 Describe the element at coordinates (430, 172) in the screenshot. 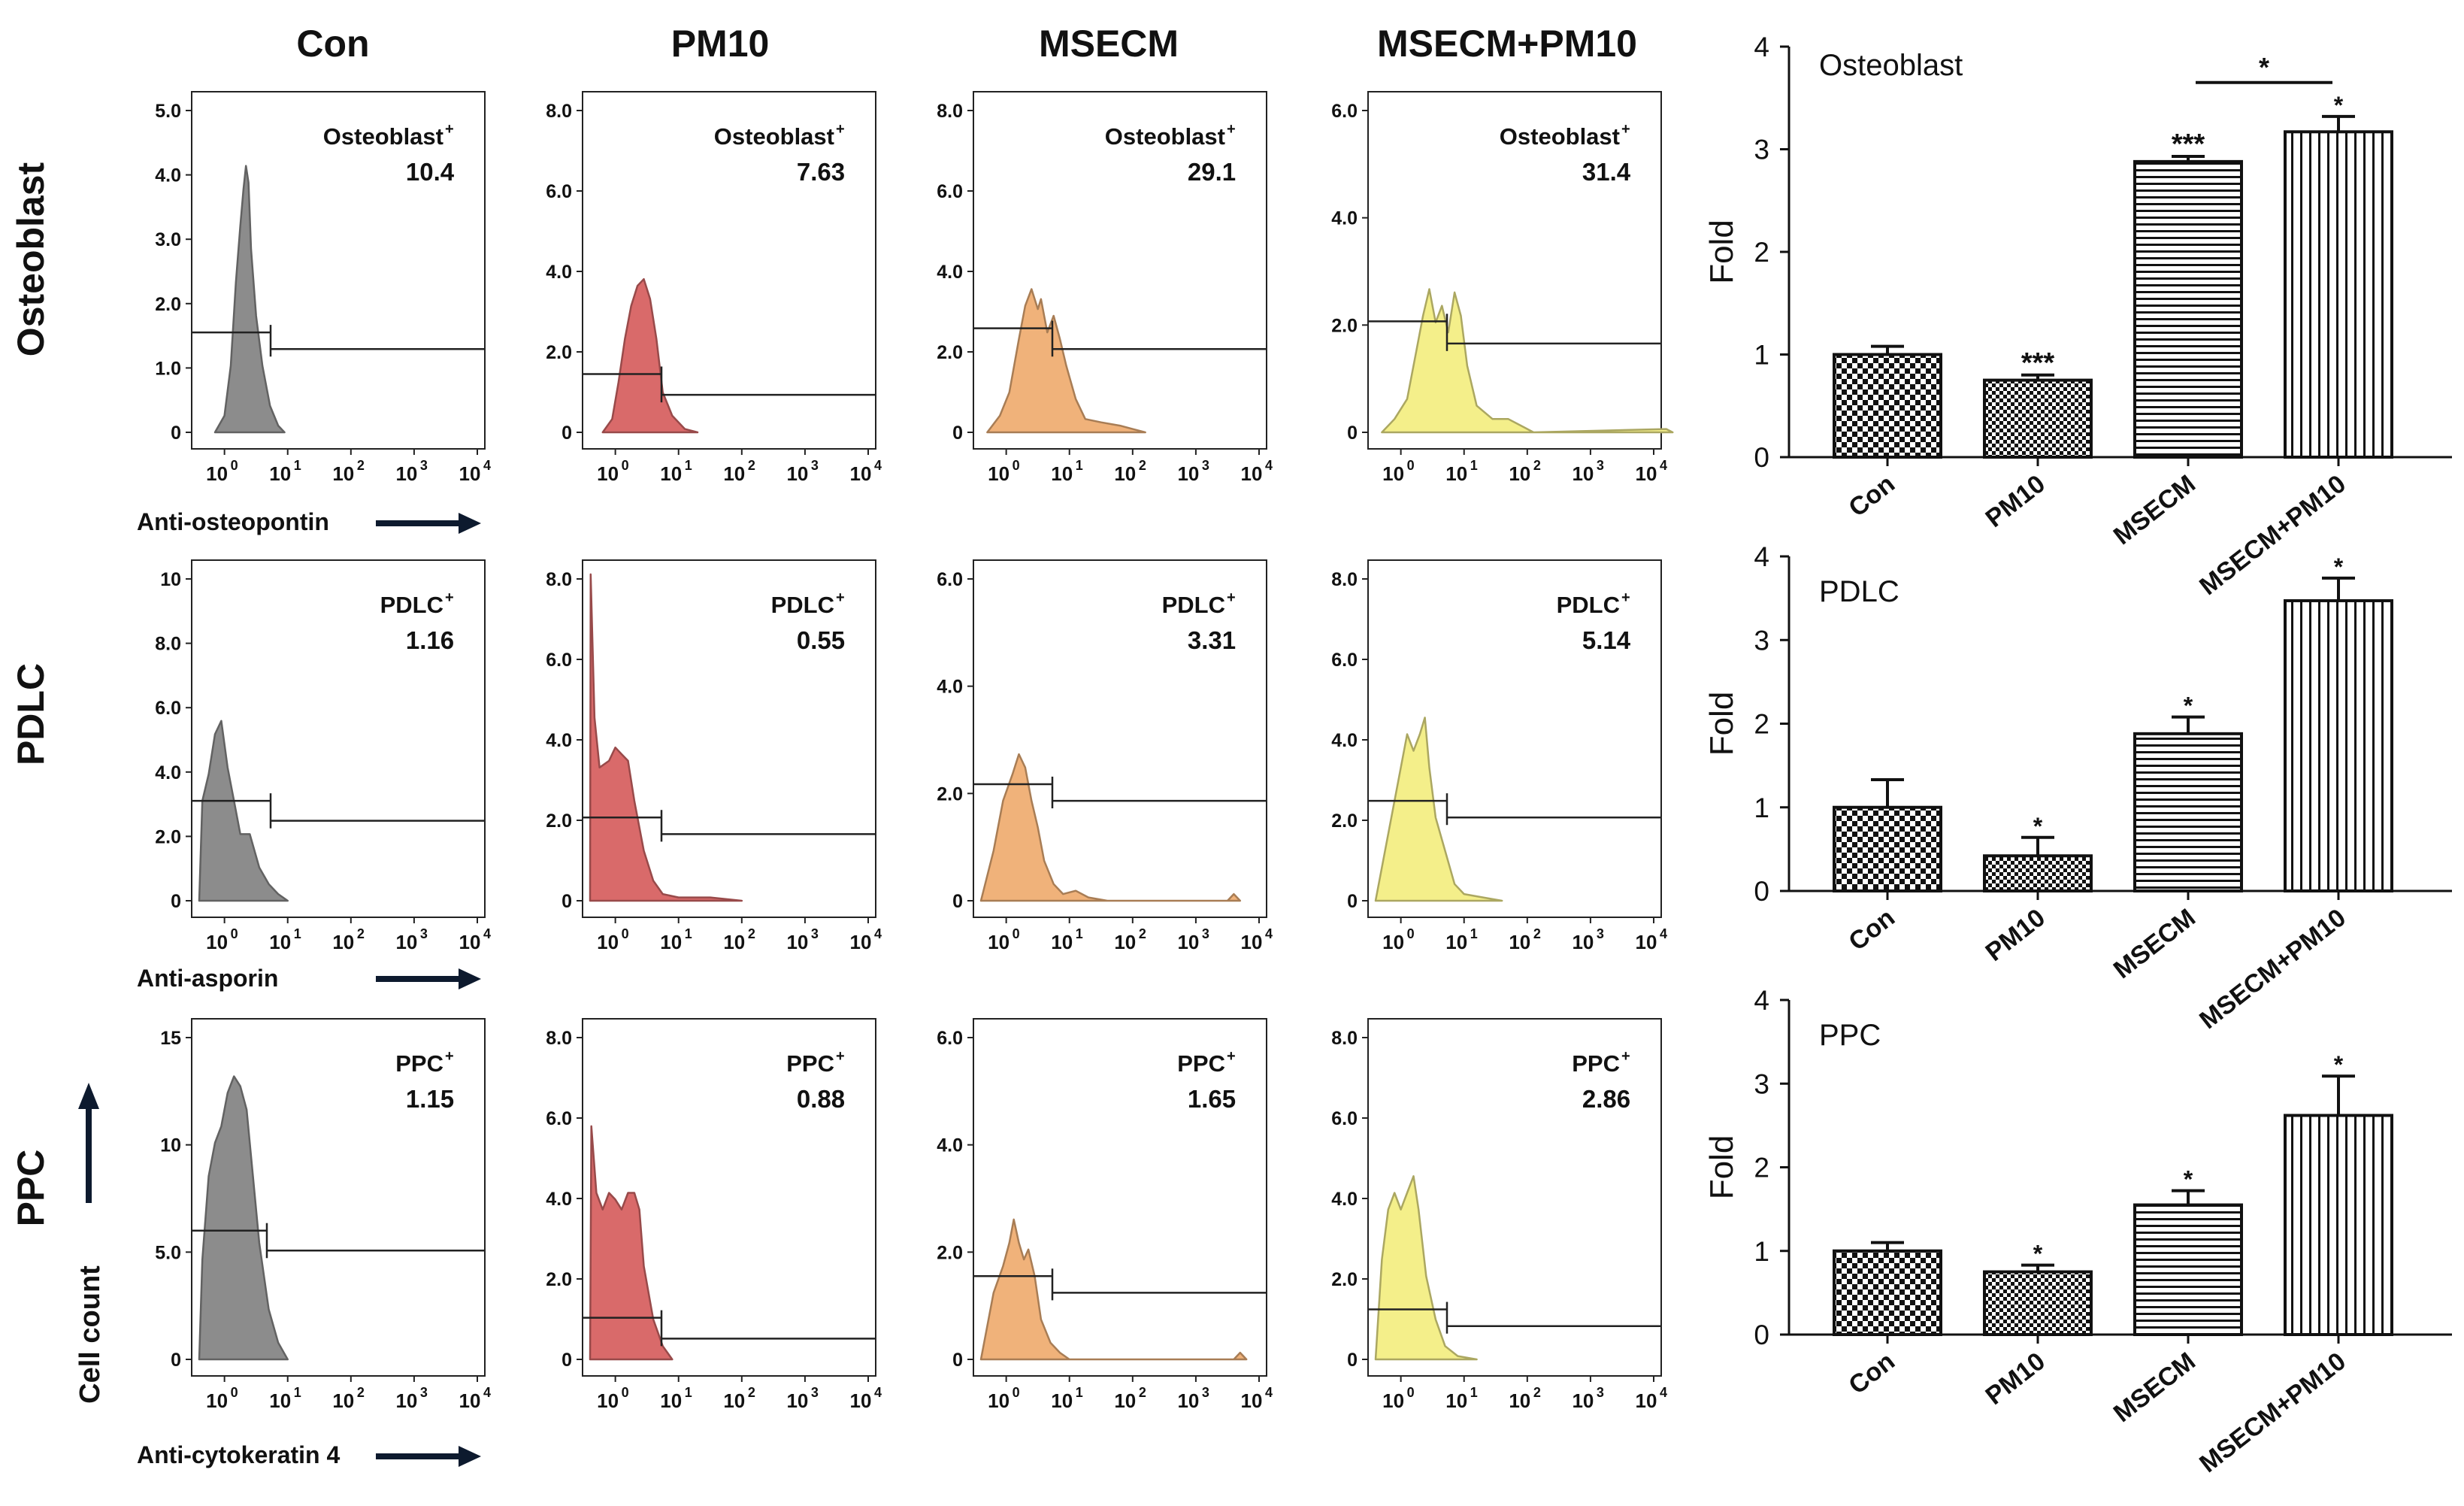

I see `gate-percent-label: 10.4` at that location.